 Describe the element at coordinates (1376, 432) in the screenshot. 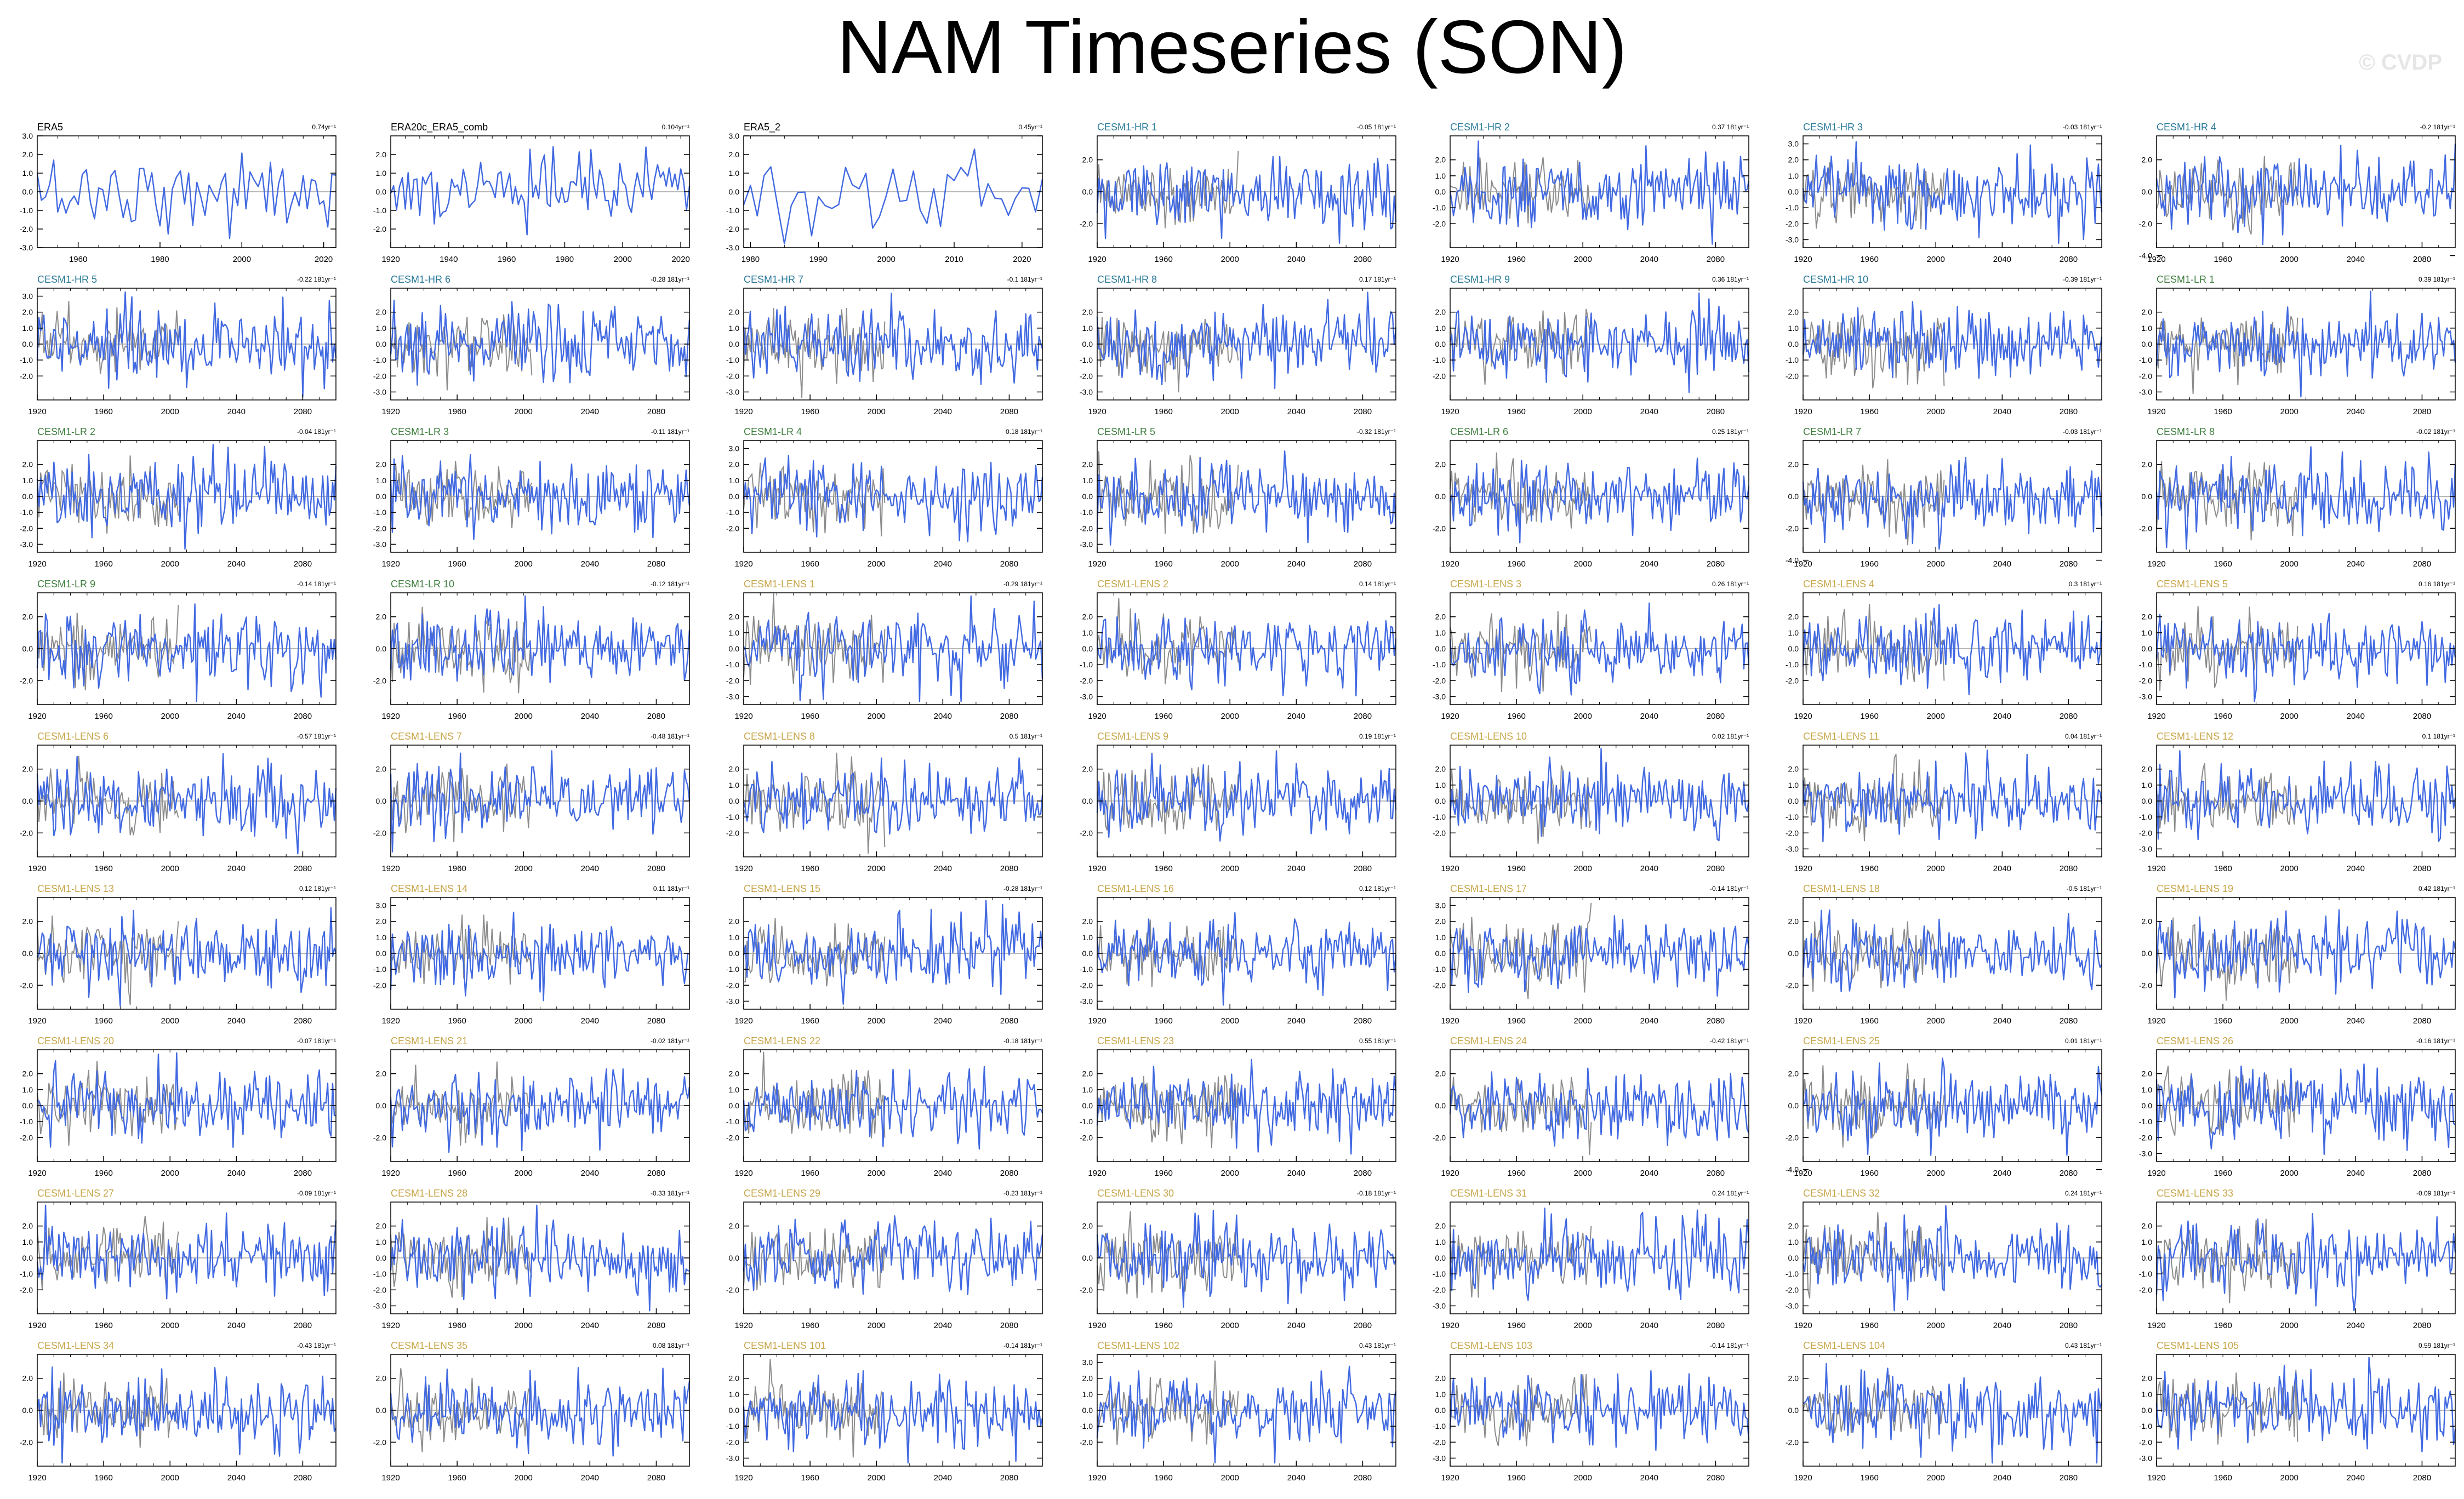

I see `trend-label: -0.32 181yr⁻¹` at that location.